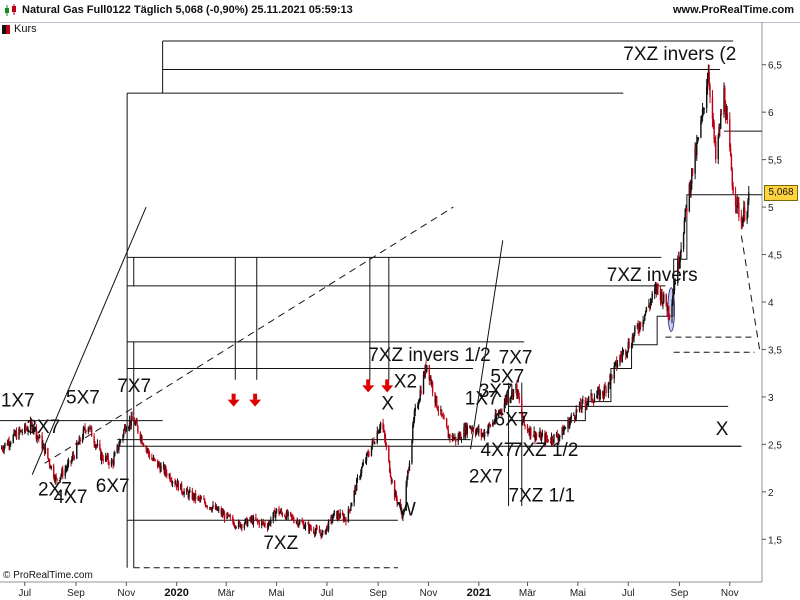  Describe the element at coordinates (482, 399) in the screenshot. I see `chart-annotation: 1X7` at that location.